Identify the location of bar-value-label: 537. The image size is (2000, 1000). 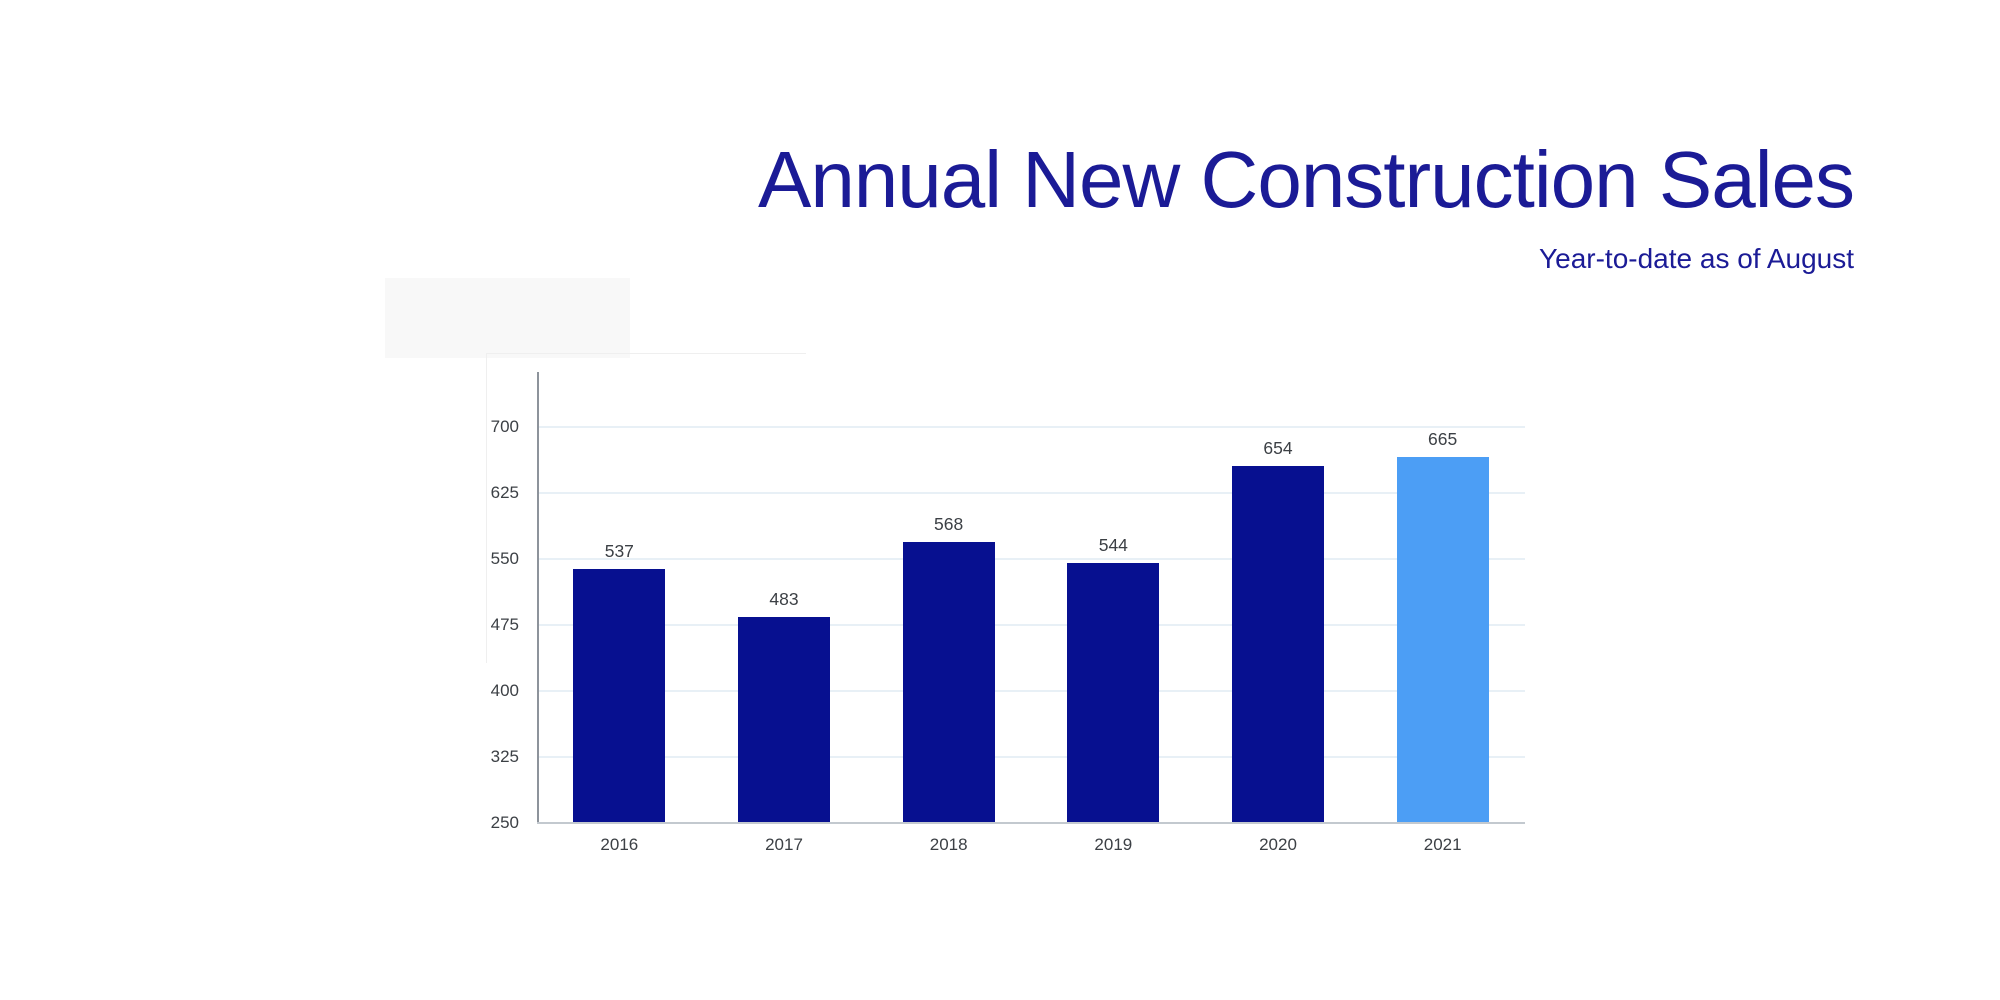
(619, 551).